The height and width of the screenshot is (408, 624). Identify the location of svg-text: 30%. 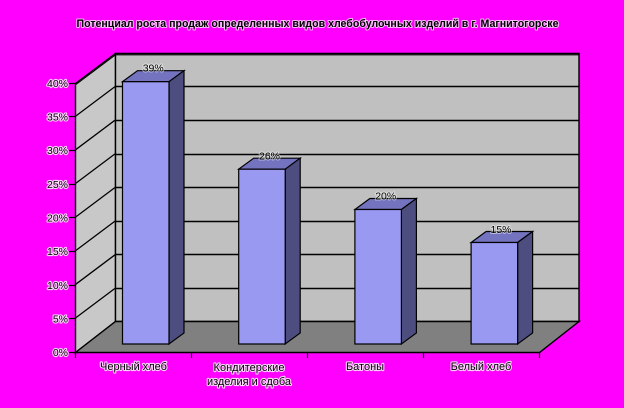
(57, 151).